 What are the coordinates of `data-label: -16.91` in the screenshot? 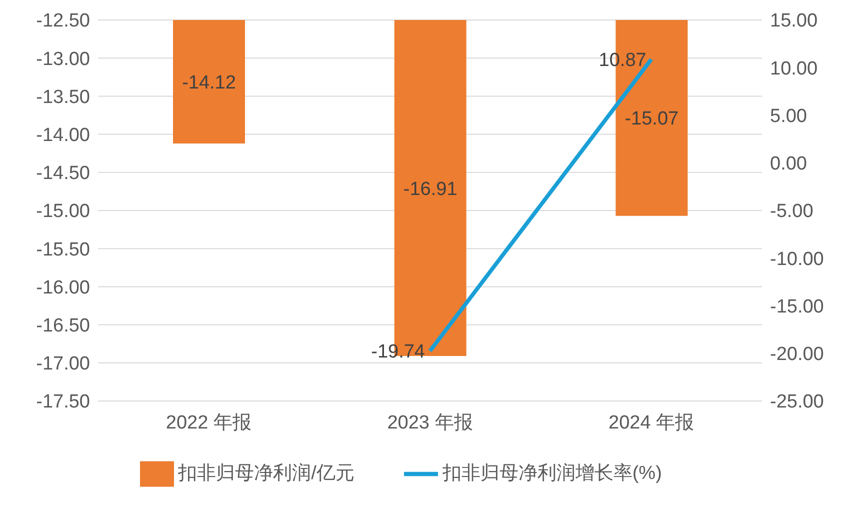 It's located at (430, 189).